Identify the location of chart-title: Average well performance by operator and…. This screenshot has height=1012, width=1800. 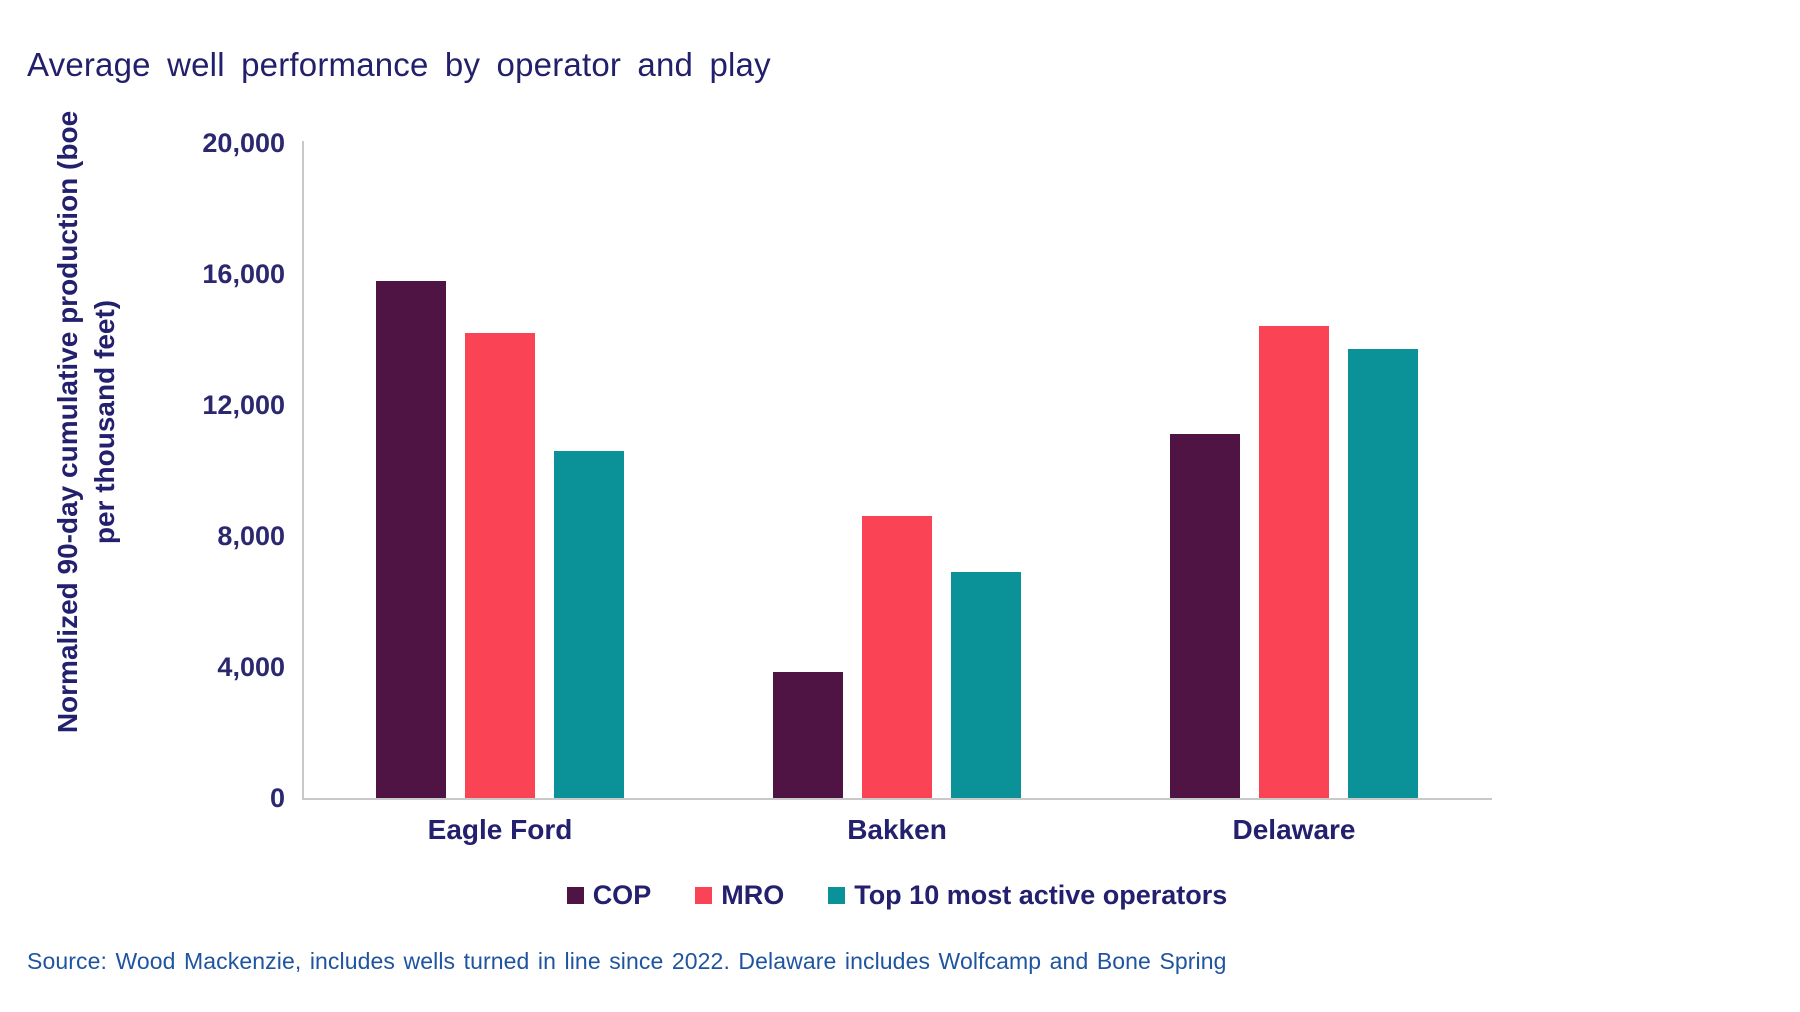
(399, 64).